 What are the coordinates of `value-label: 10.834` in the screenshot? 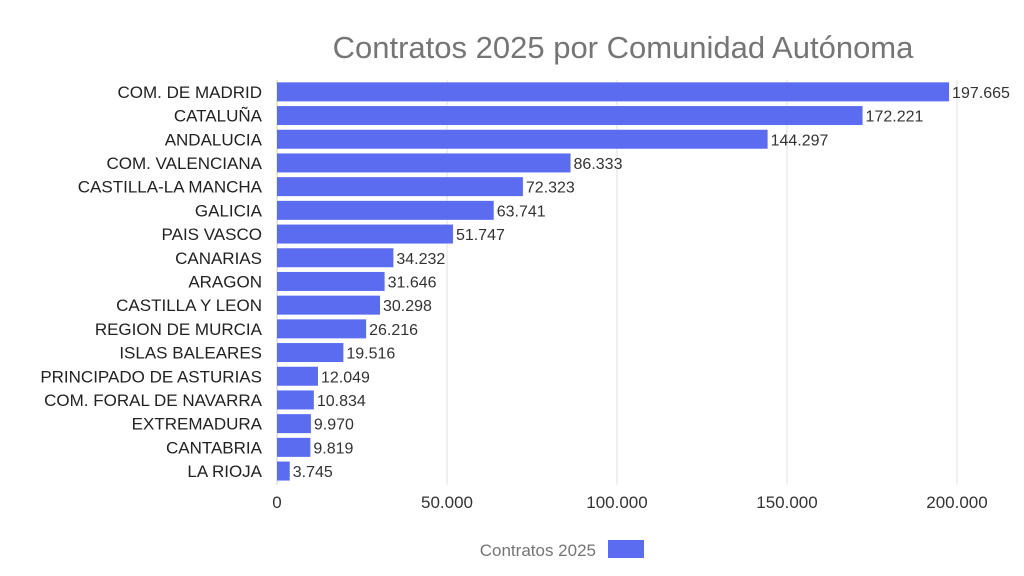 It's located at (341, 401).